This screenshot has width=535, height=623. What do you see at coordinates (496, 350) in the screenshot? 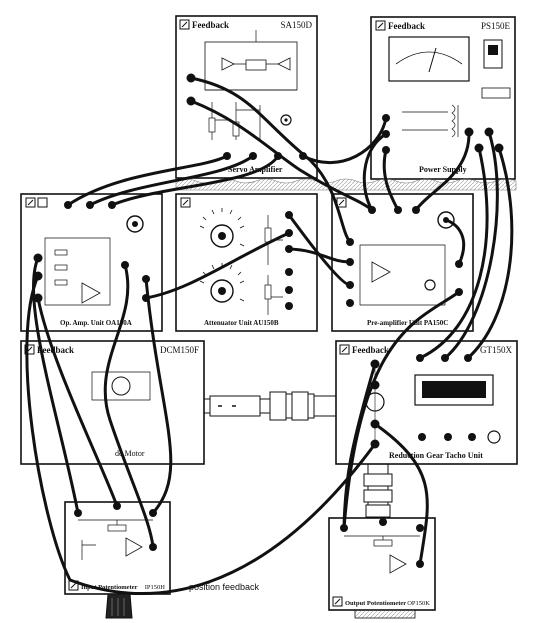
I see `gear-code: GT150X` at bounding box center [496, 350].